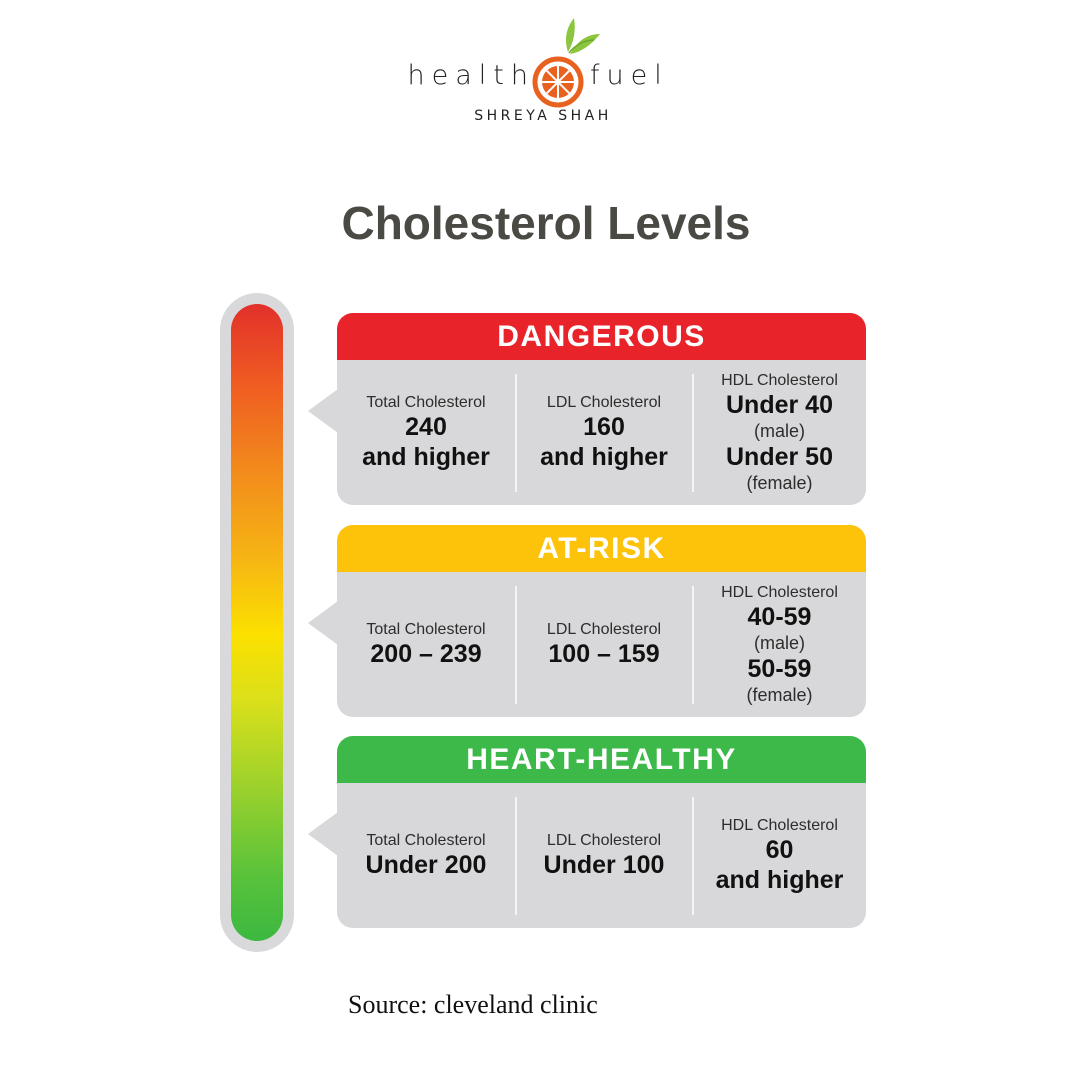 Image resolution: width=1080 pixels, height=1080 pixels. I want to click on logo-word-fuel: fuel, so click(629, 75).